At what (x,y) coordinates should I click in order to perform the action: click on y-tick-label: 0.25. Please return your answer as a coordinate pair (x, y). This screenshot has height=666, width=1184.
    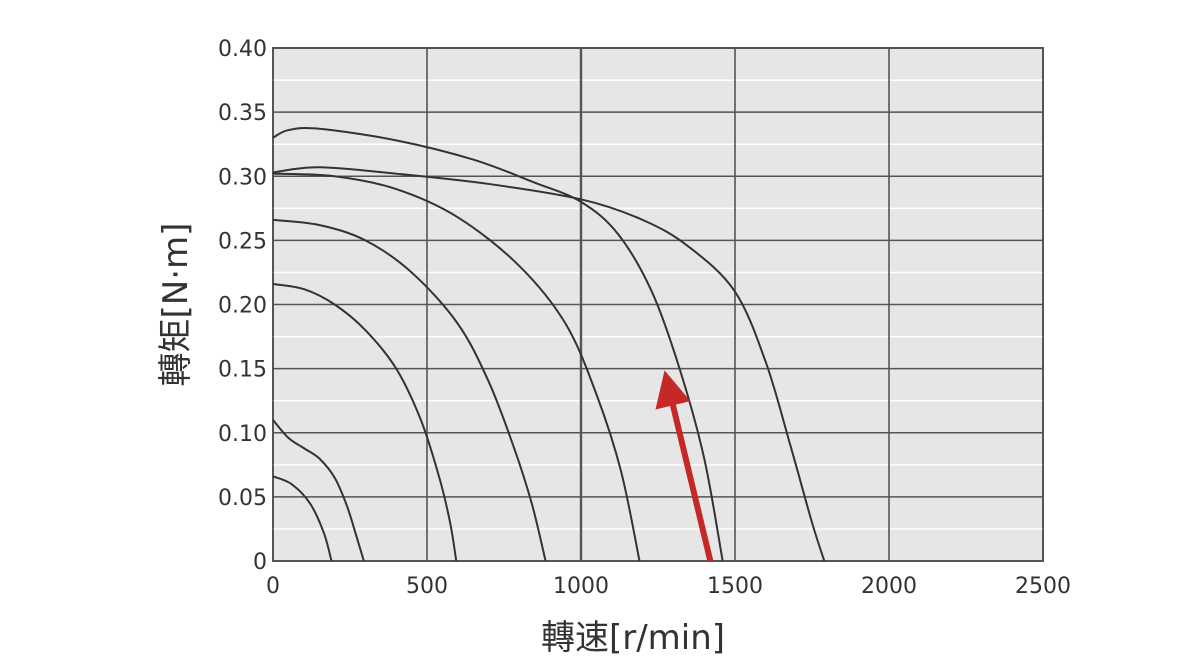
    Looking at the image, I should click on (242, 241).